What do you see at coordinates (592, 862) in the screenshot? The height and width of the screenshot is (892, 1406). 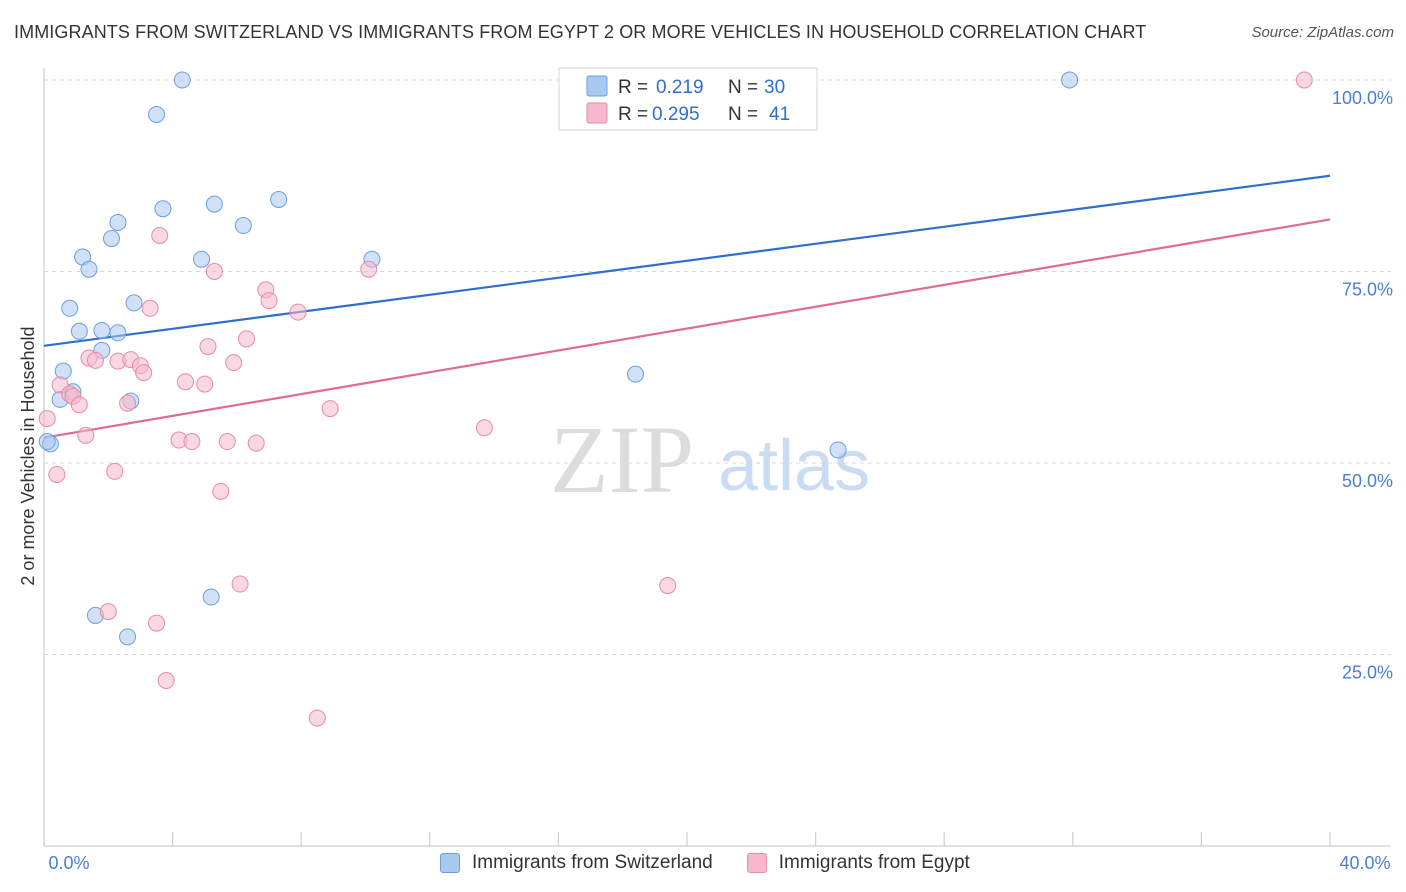 I see `legend-bottom-label-switzerland: Immigrants from Switzerland` at bounding box center [592, 862].